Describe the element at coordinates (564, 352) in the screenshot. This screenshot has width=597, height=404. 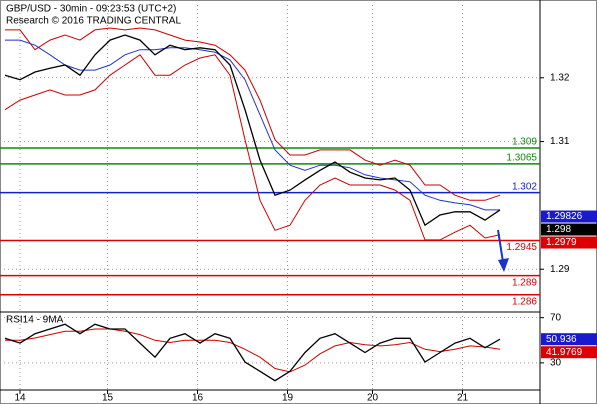
I see `price-marker-label: 41.9769` at that location.